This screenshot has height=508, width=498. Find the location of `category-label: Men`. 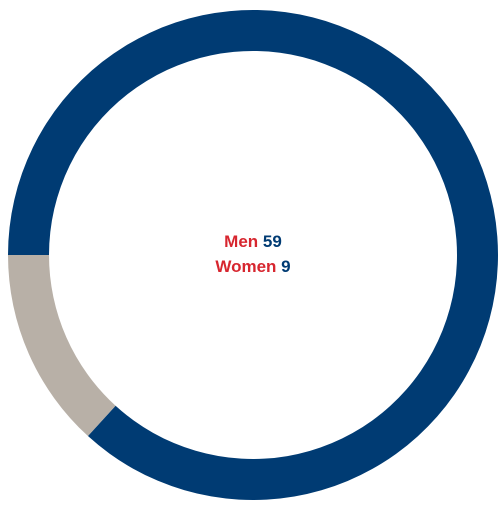

category-label: Men is located at coordinates (241, 241).